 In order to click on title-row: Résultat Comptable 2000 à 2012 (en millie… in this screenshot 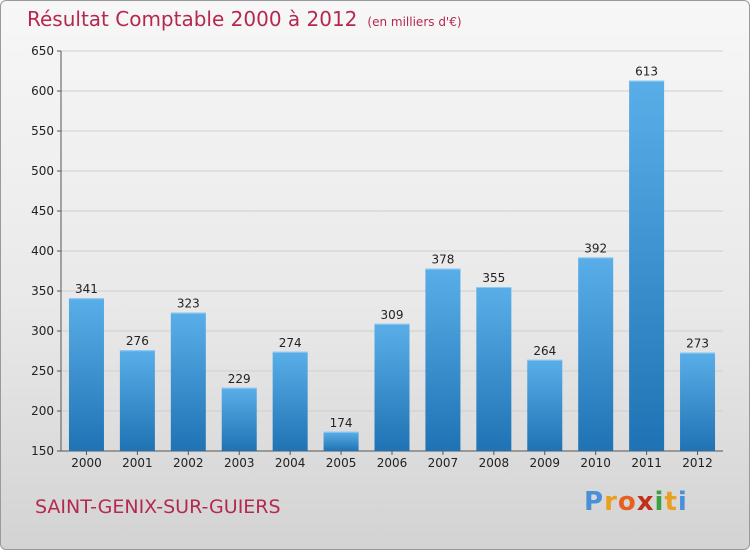, I will do `click(244, 19)`.